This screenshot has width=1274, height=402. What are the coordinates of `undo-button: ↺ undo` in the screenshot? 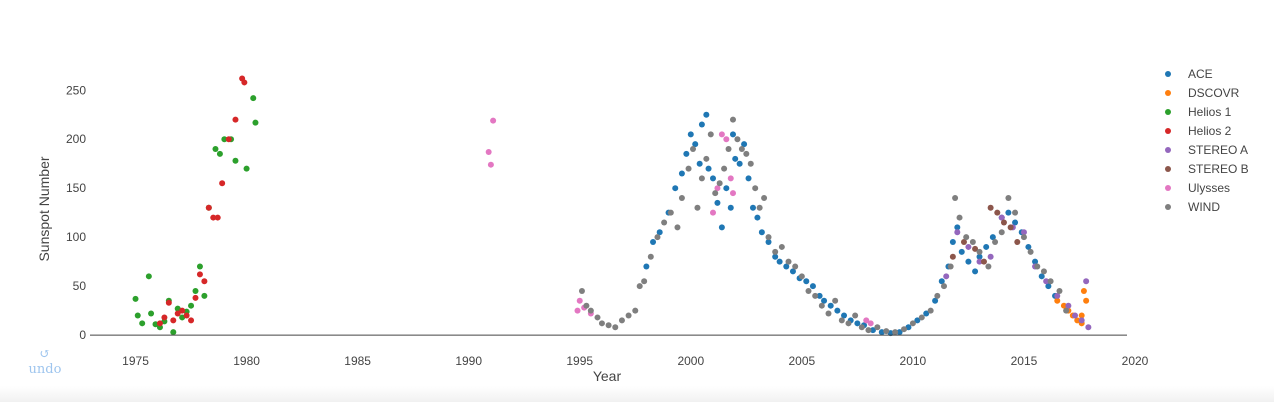 It's located at (45, 363).